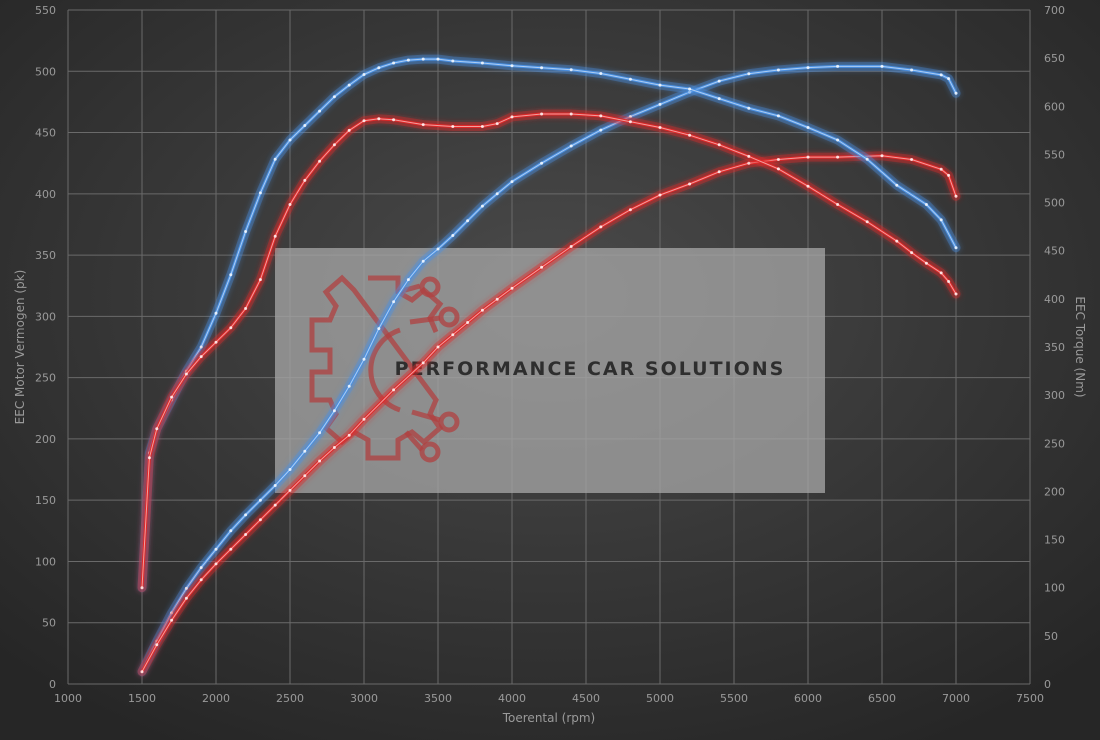 The image size is (1100, 740). Describe the element at coordinates (590, 369) in the screenshot. I see `watermark-text: PERFORMANCE CAR SOLUTIONS` at that location.